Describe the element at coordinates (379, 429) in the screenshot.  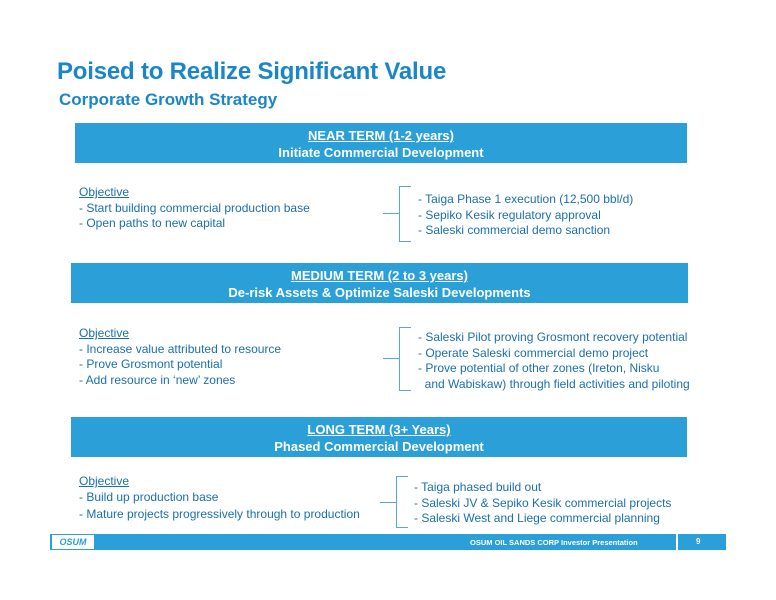
I see `long-term-label: LONG TERM (3+ Years)` at that location.